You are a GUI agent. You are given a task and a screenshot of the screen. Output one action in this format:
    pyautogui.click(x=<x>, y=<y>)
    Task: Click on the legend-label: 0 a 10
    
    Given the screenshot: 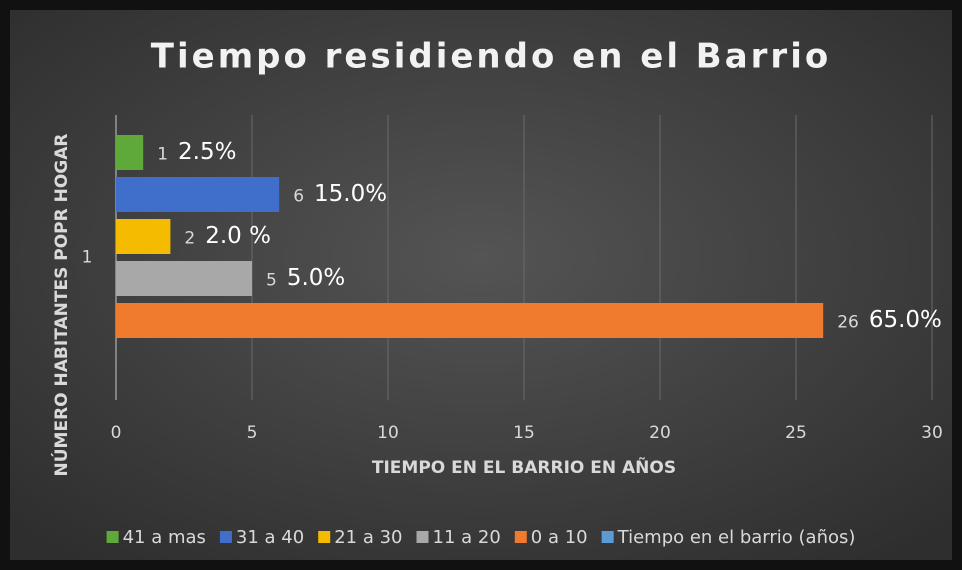 What is the action you would take?
    pyautogui.click(x=559, y=537)
    